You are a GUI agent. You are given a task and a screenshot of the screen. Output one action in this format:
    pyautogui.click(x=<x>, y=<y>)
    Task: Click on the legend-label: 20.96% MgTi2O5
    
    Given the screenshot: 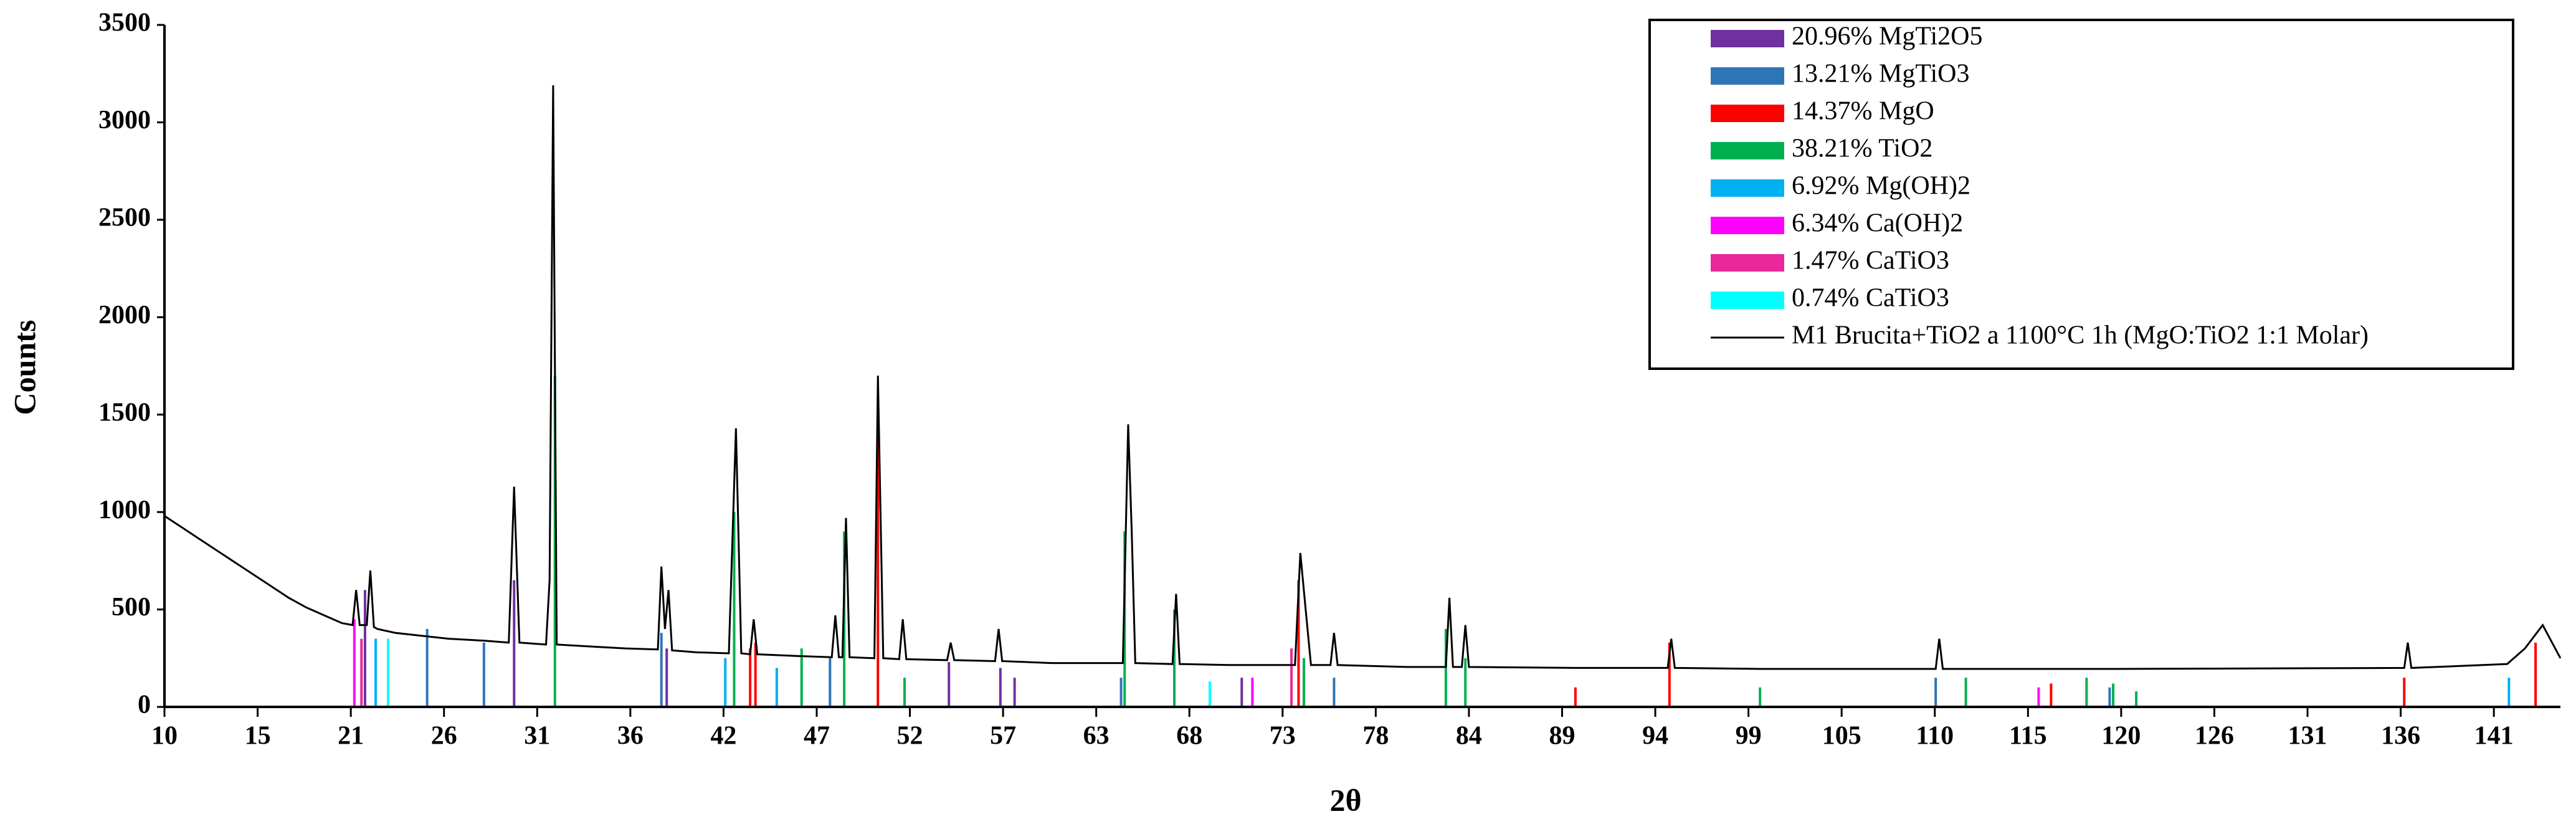 What is the action you would take?
    pyautogui.click(x=1887, y=36)
    